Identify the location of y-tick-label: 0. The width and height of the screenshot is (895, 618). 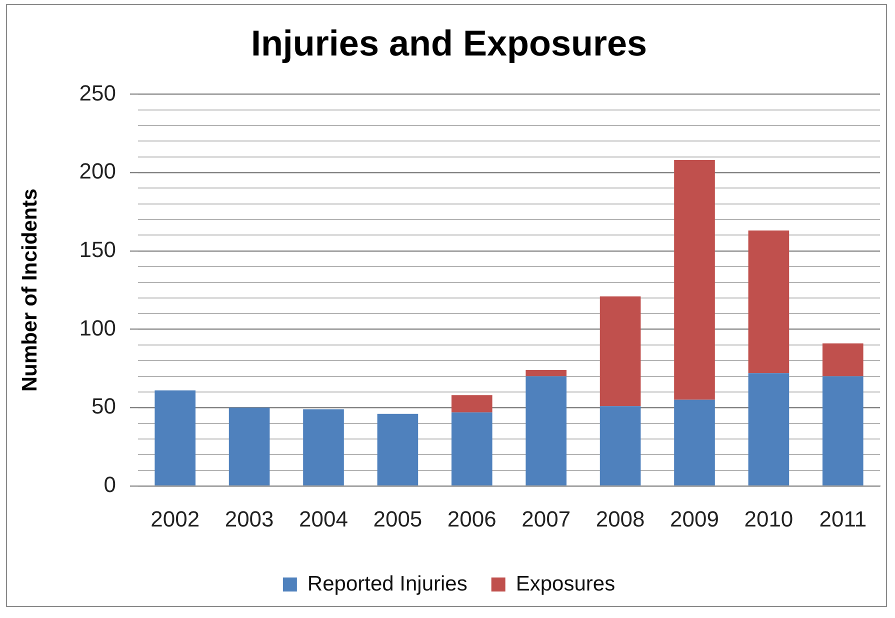
(110, 485).